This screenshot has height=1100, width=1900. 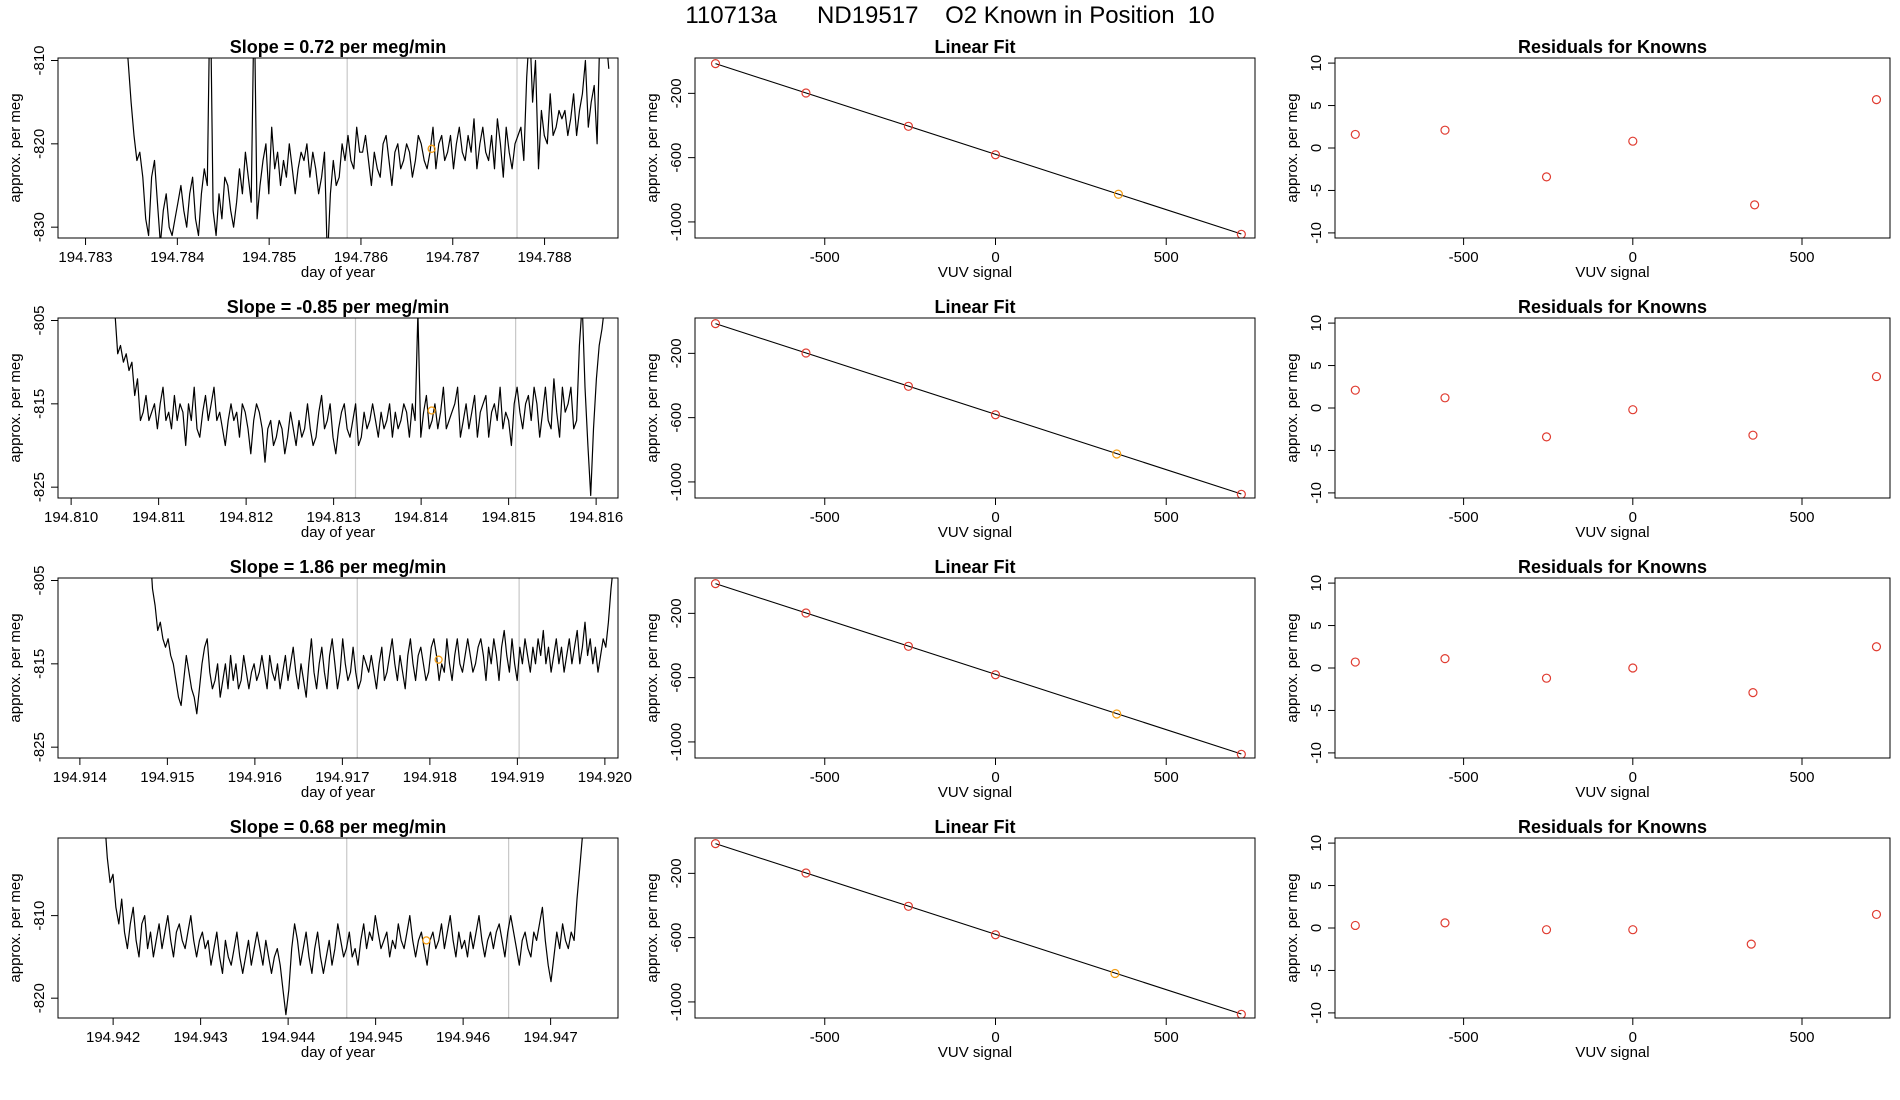 I want to click on chart-3-xtick-label: 0, so click(x=1633, y=257).